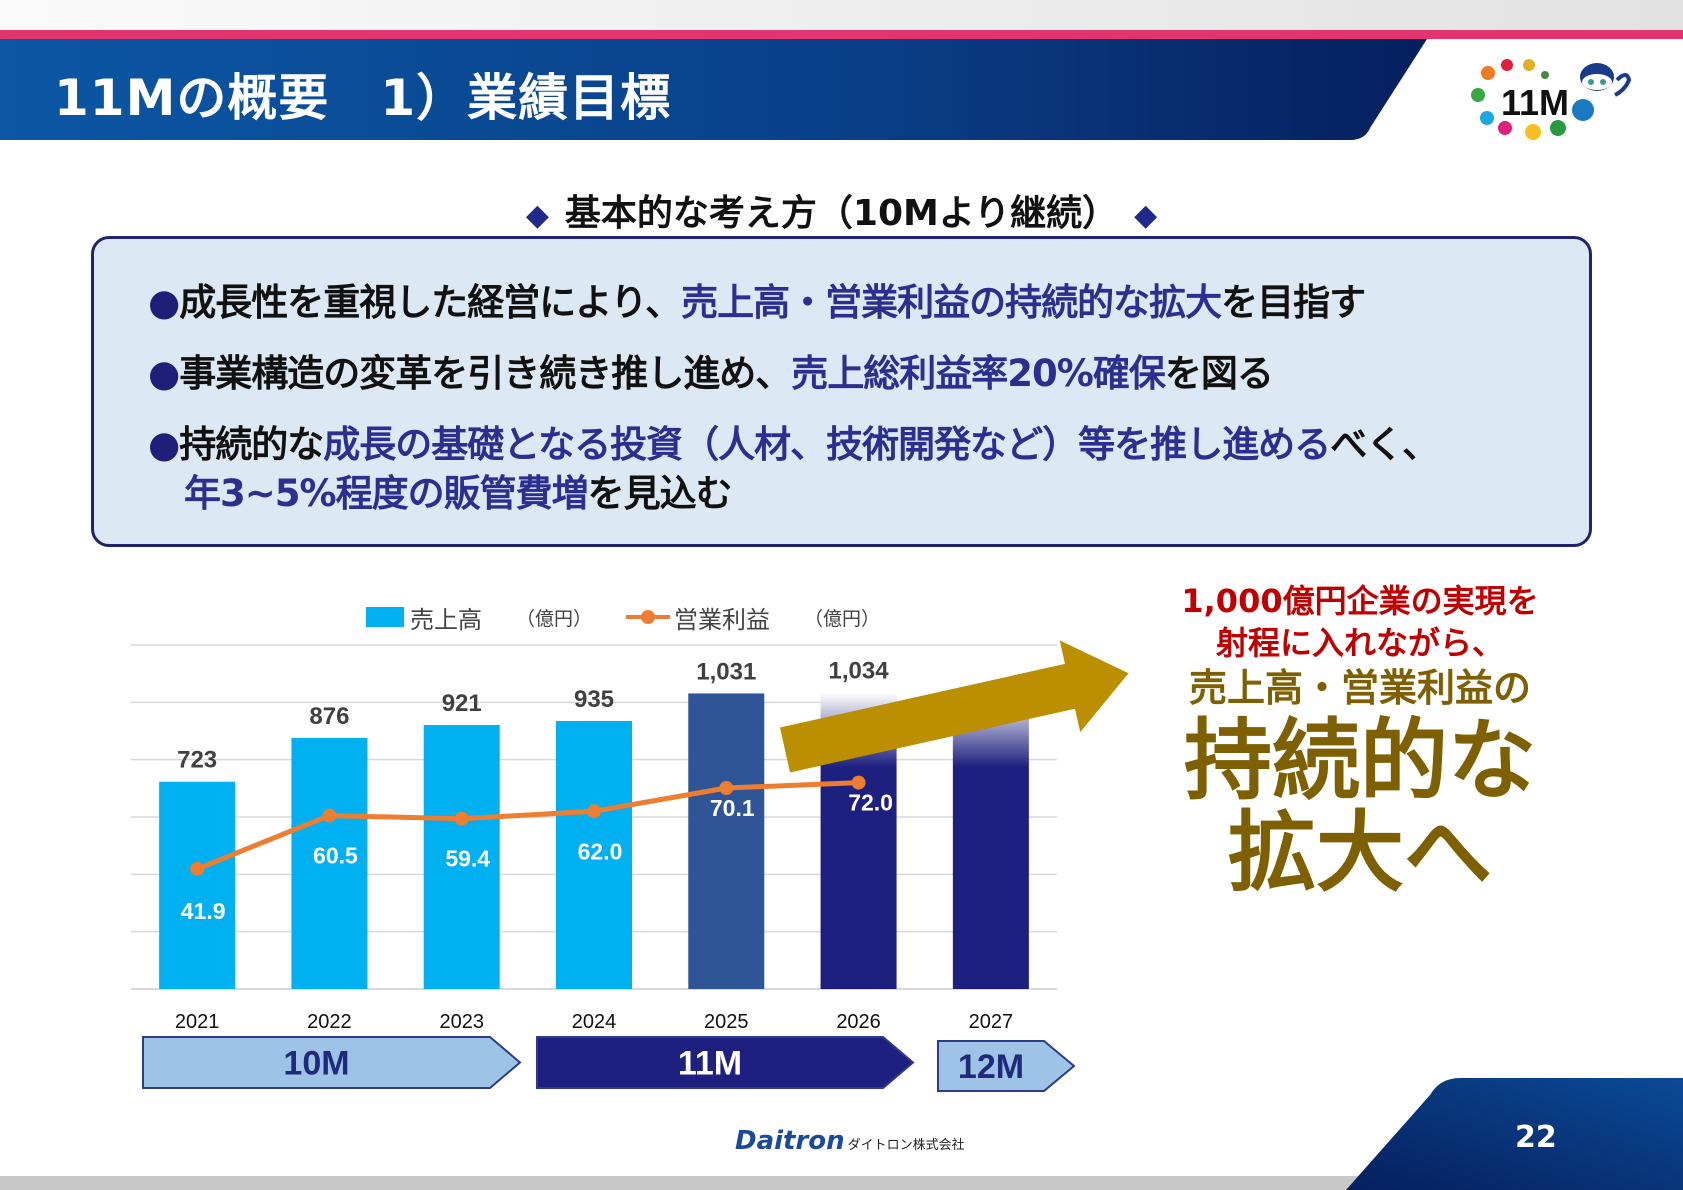  I want to click on legend-unit-operating-profit: （億円）, so click(842, 618).